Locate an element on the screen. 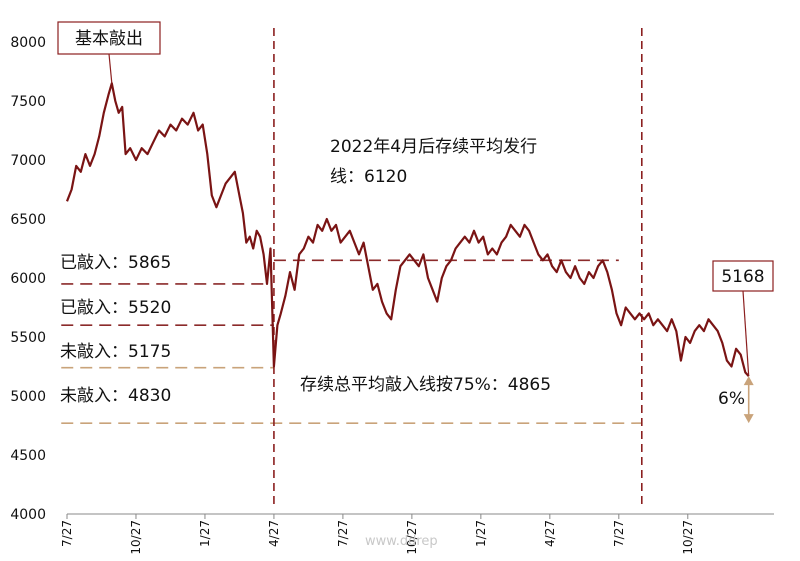  top-callout-box is located at coordinates (109, 38).